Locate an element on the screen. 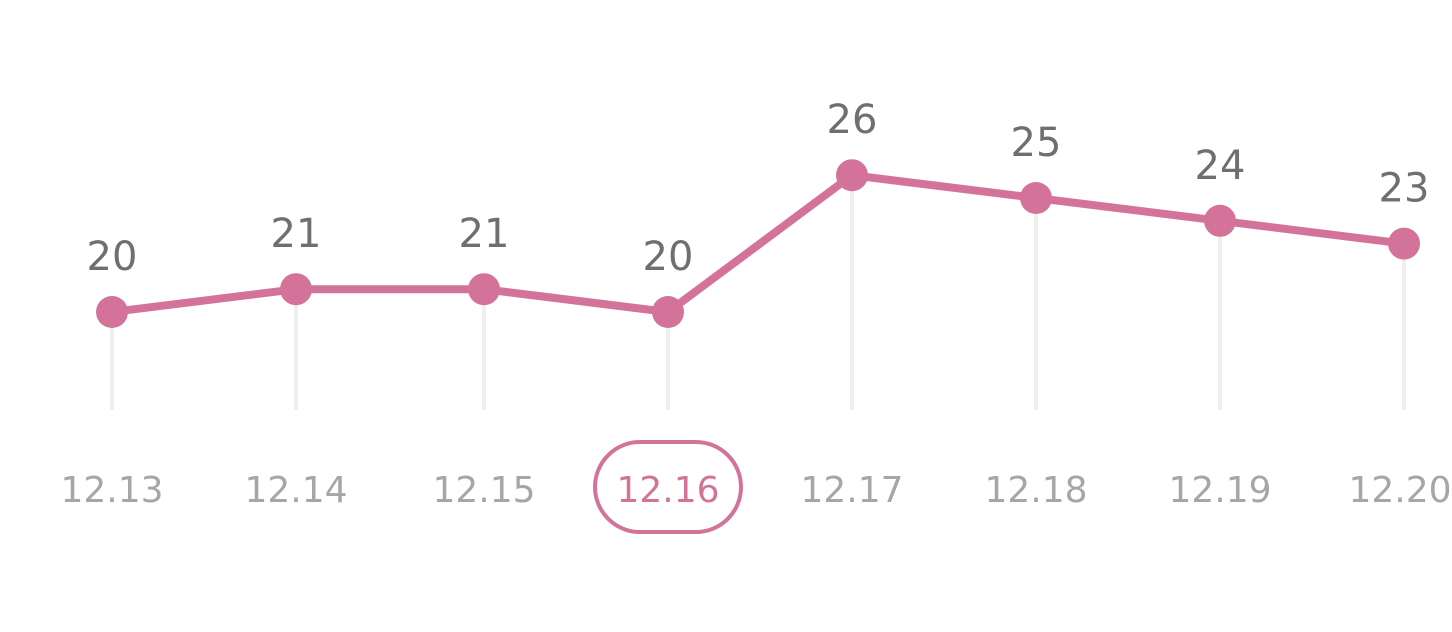 Image resolution: width=1452 pixels, height=632 pixels. selection-layer is located at coordinates (668, 487).